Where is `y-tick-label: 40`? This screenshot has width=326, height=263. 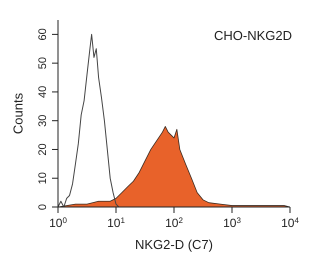 y-tick-label: 40 is located at coordinates (43, 92).